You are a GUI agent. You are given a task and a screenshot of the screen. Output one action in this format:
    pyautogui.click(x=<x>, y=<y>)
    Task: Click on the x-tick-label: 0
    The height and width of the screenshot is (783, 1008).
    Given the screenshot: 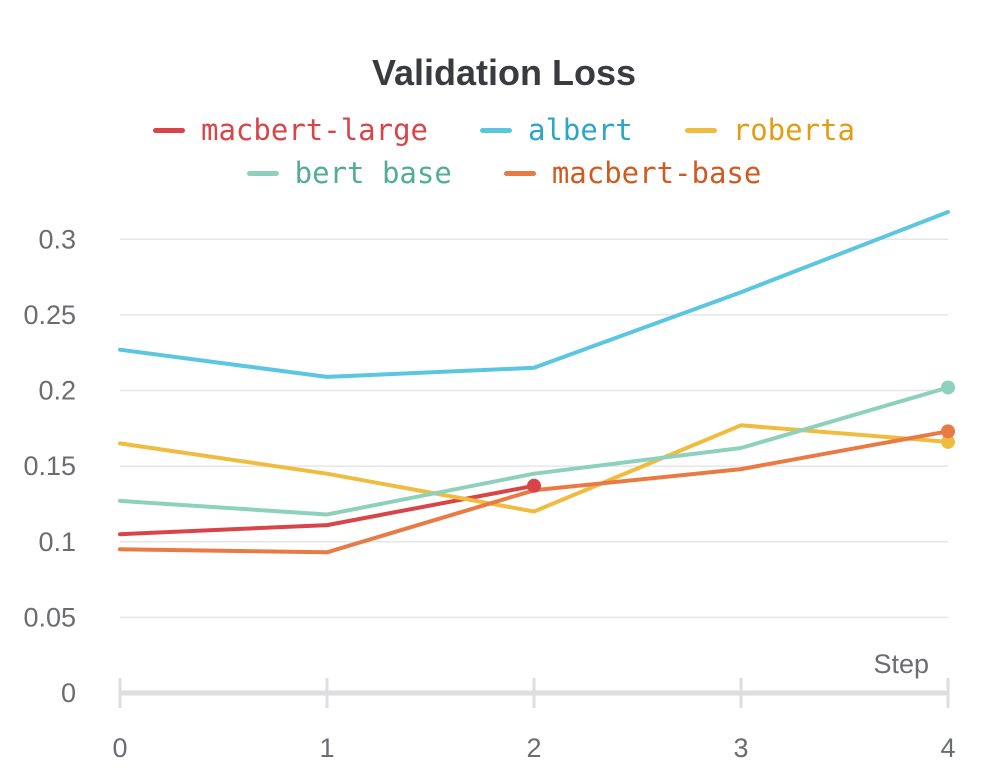 What is the action you would take?
    pyautogui.click(x=119, y=748)
    